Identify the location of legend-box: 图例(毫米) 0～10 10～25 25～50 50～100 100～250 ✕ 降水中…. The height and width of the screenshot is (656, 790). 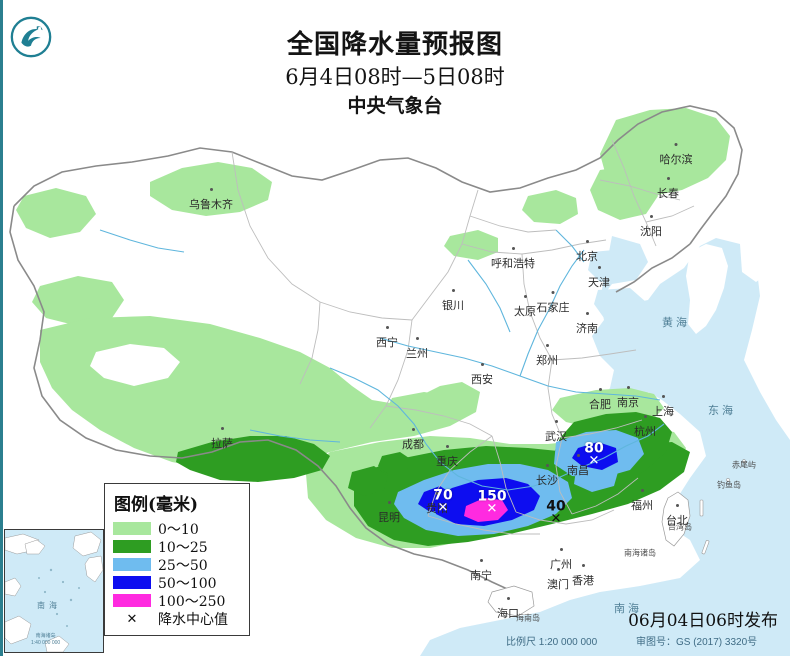
(177, 559).